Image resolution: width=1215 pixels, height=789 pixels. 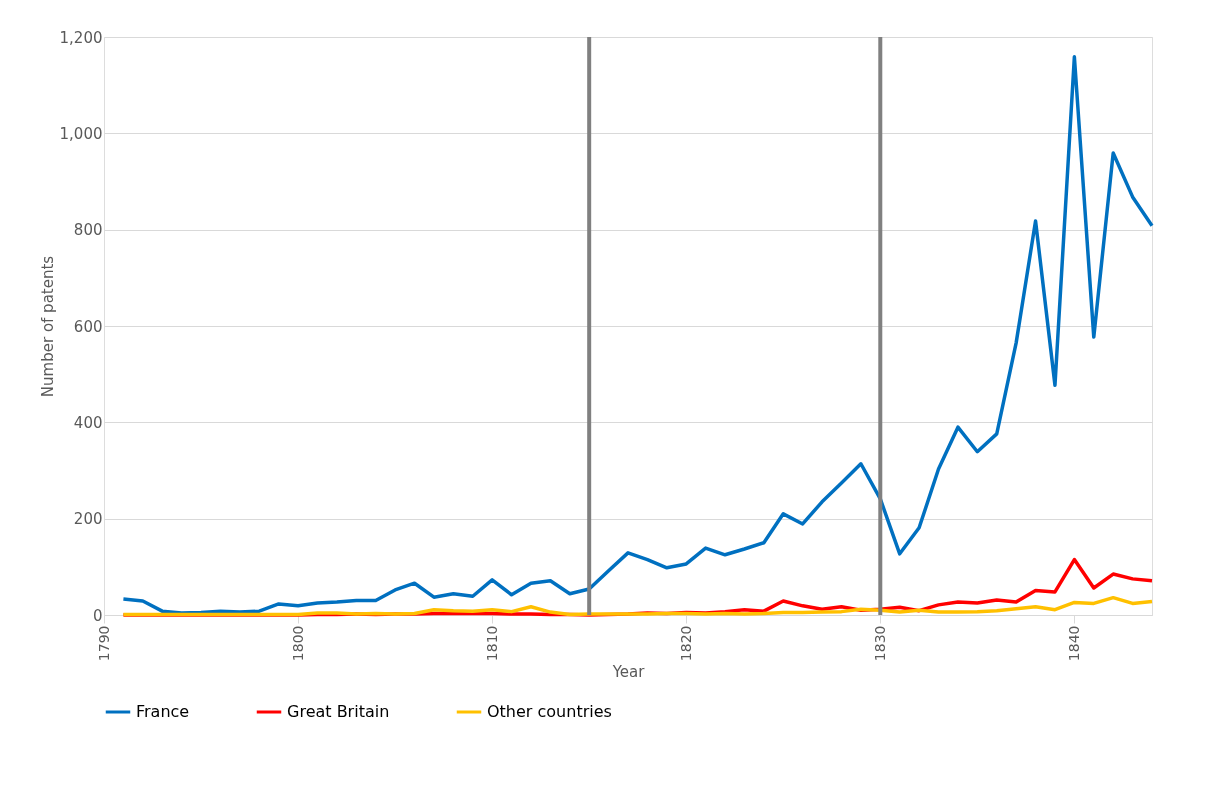 What do you see at coordinates (637, 606) in the screenshot?
I see `line-series` at bounding box center [637, 606].